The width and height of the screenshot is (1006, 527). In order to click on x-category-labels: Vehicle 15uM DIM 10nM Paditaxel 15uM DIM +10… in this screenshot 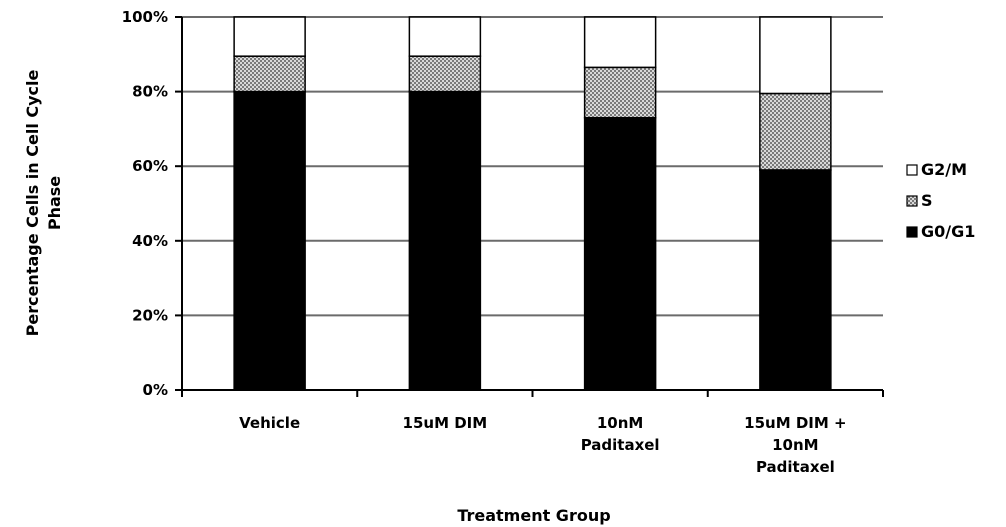, I will do `click(542, 445)`.